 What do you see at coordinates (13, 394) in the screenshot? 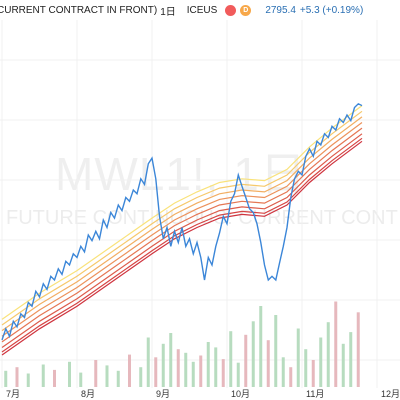
I see `x-tick-label: 7月` at bounding box center [13, 394].